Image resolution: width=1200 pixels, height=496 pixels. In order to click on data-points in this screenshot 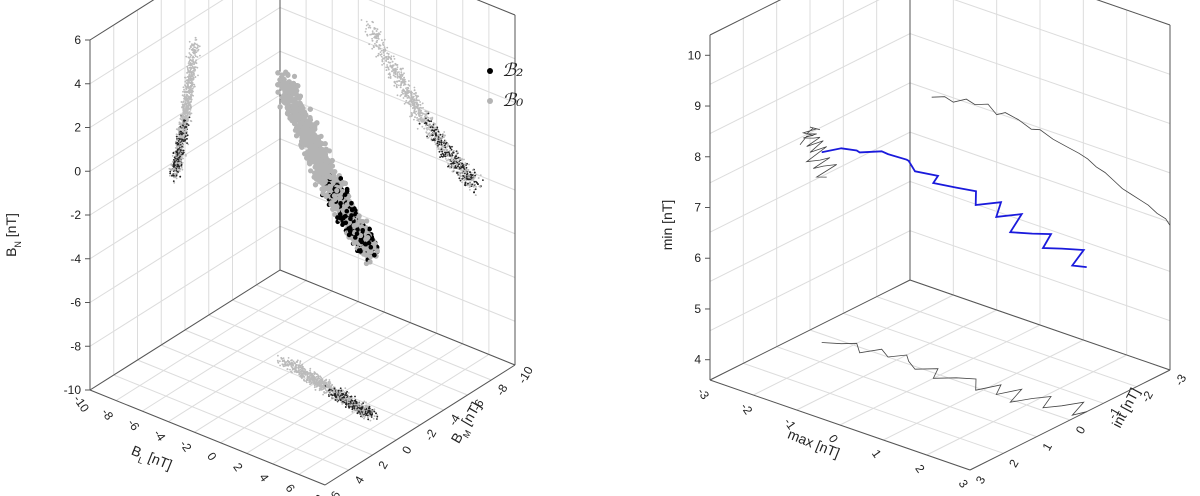, I will do `click(327, 168)`.